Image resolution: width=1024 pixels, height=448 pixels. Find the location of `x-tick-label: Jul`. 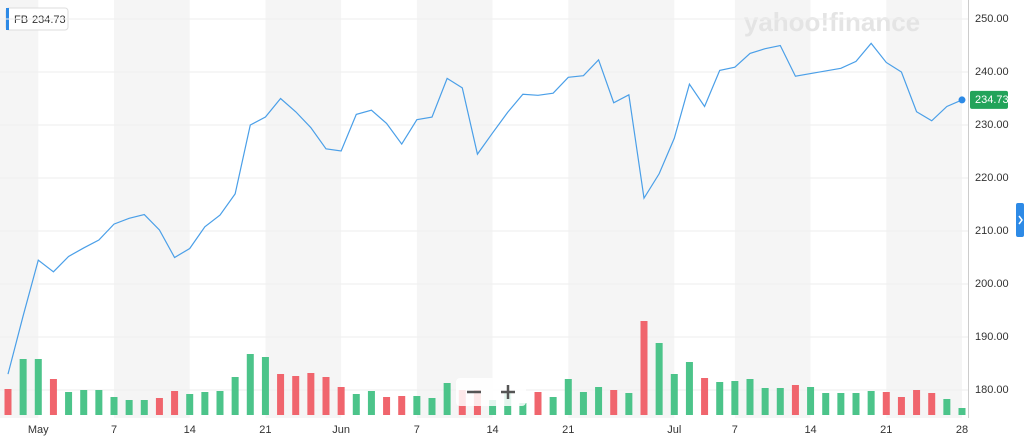

x-tick-label: Jul is located at coordinates (674, 430).